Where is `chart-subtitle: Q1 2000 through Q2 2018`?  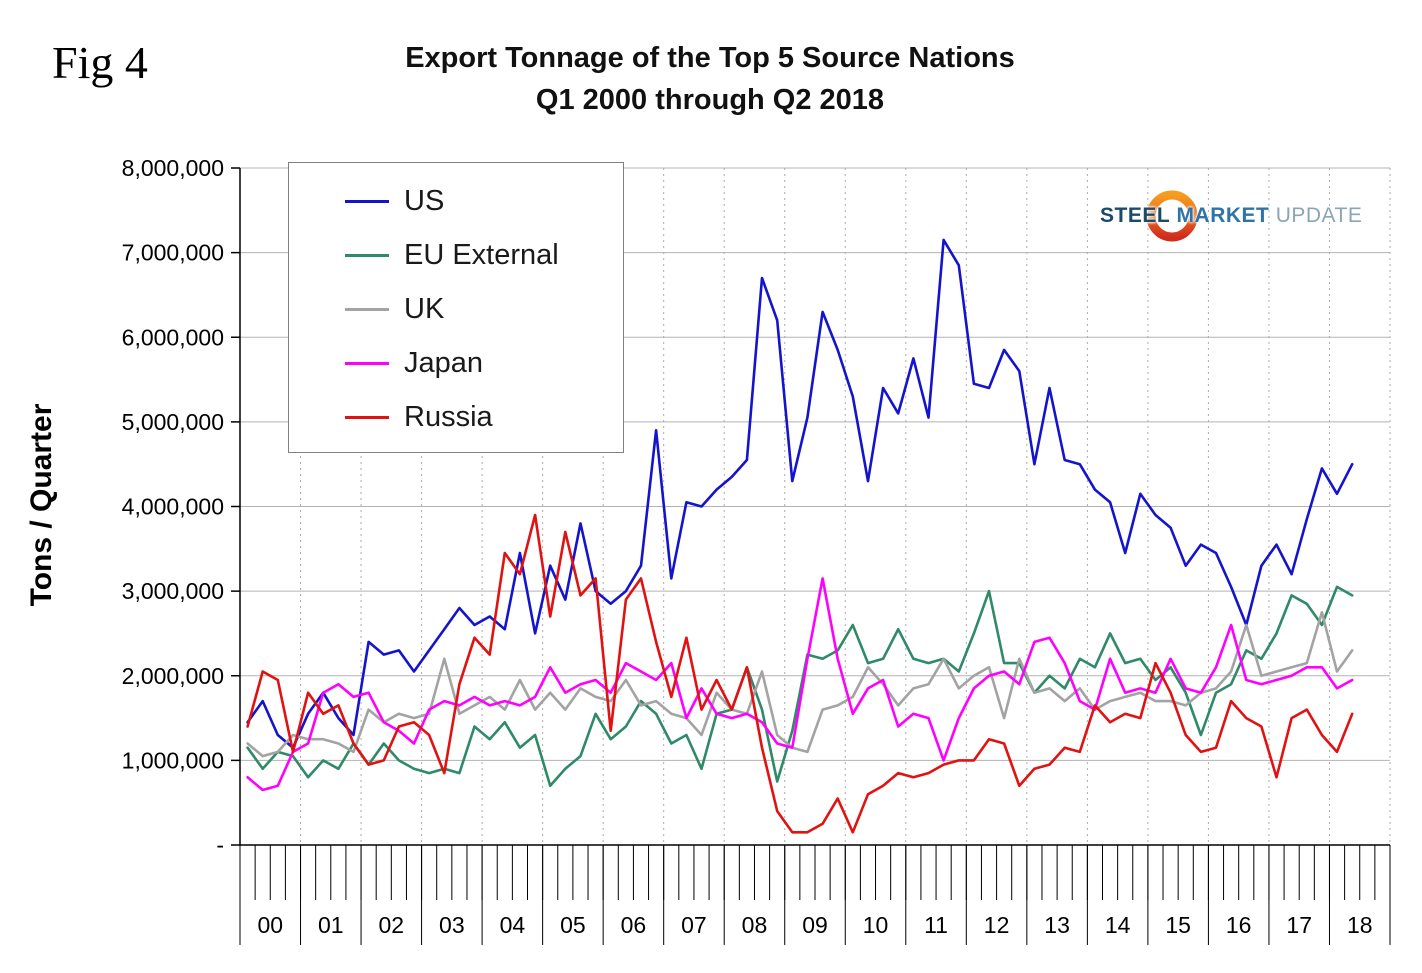
chart-subtitle: Q1 2000 through Q2 2018 is located at coordinates (710, 100).